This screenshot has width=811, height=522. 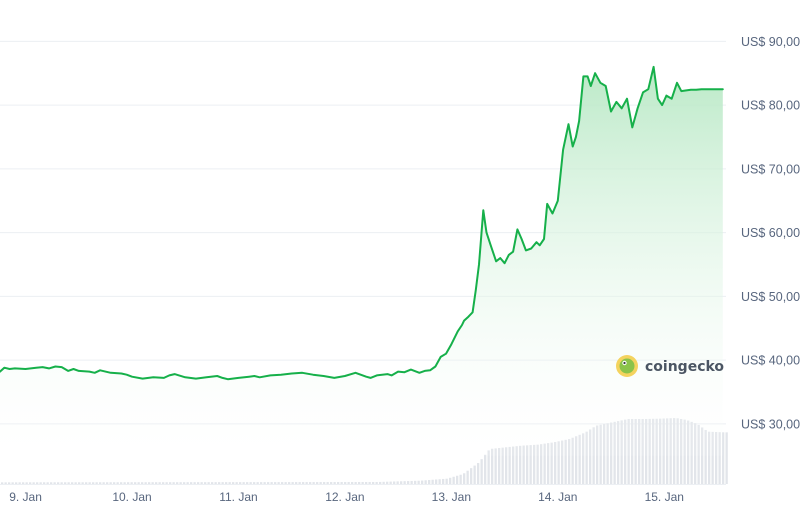 I want to click on y-tick-label: US$ 90,00, so click(x=770, y=42).